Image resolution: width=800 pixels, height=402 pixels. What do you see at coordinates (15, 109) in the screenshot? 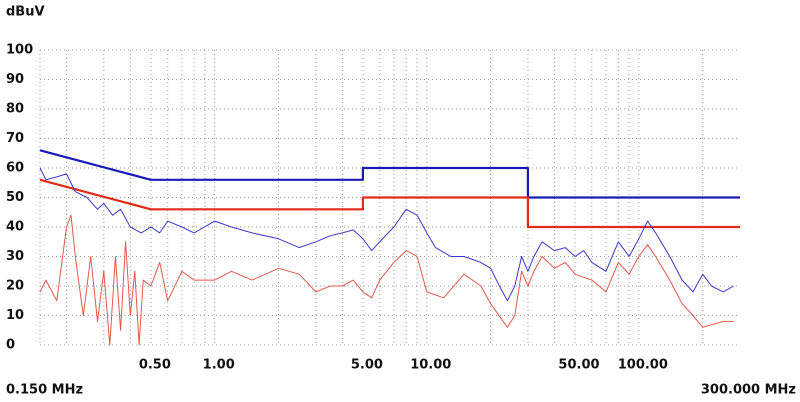
I see `y-tick-label: 80` at bounding box center [15, 109].